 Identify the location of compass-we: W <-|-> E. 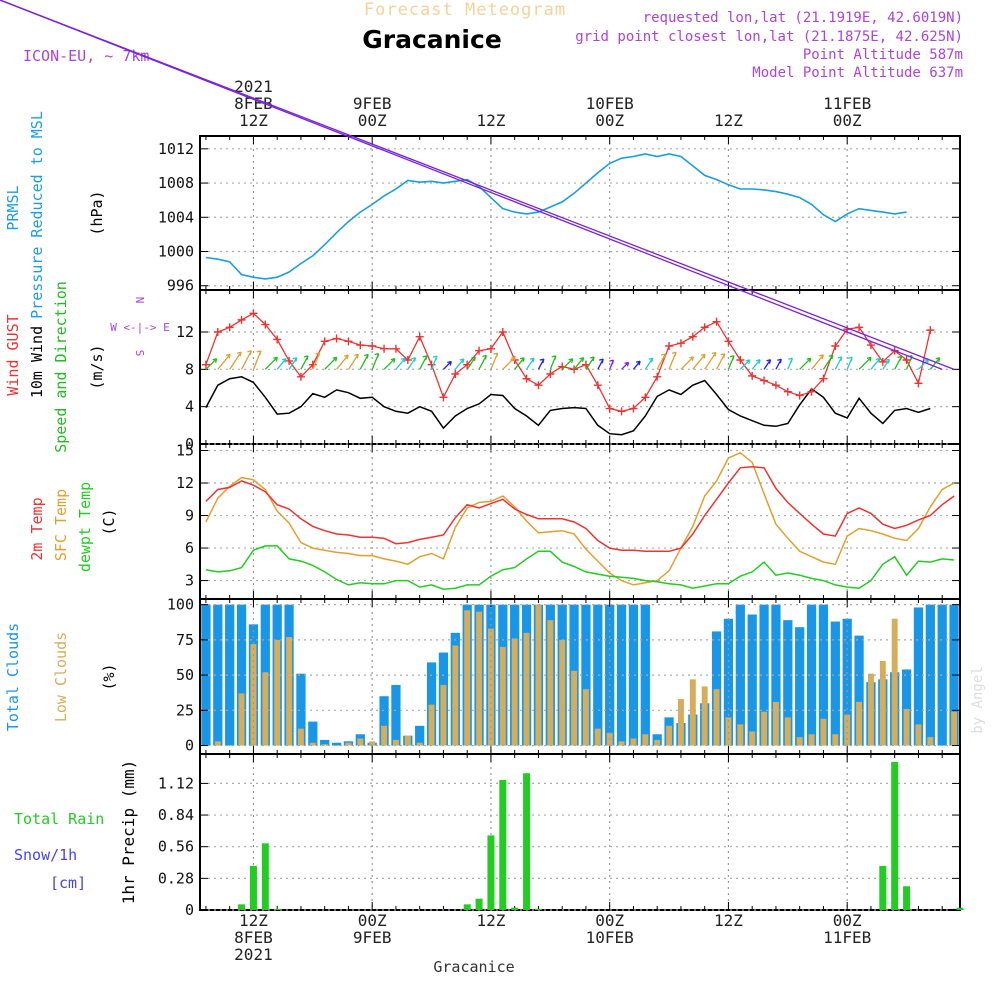
(140, 327).